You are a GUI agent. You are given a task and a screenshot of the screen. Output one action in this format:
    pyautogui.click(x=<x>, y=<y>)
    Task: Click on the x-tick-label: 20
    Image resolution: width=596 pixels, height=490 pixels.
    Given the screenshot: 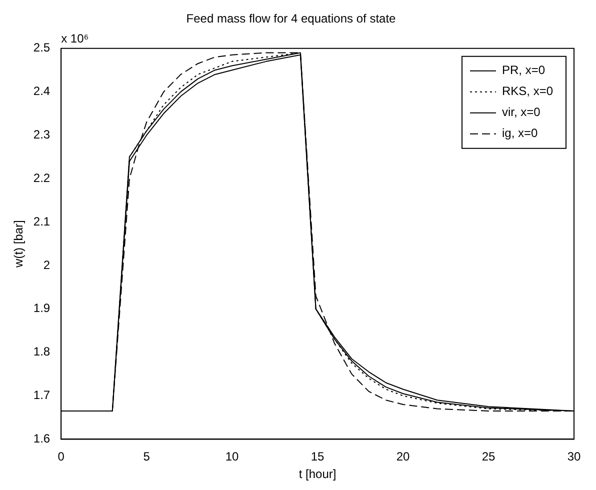 What is the action you would take?
    pyautogui.click(x=403, y=457)
    